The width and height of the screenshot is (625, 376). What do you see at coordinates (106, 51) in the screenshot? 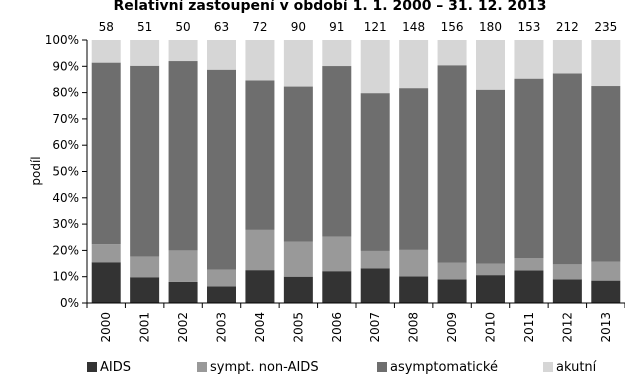
I see `bar-segment-akutn--2000` at bounding box center [106, 51].